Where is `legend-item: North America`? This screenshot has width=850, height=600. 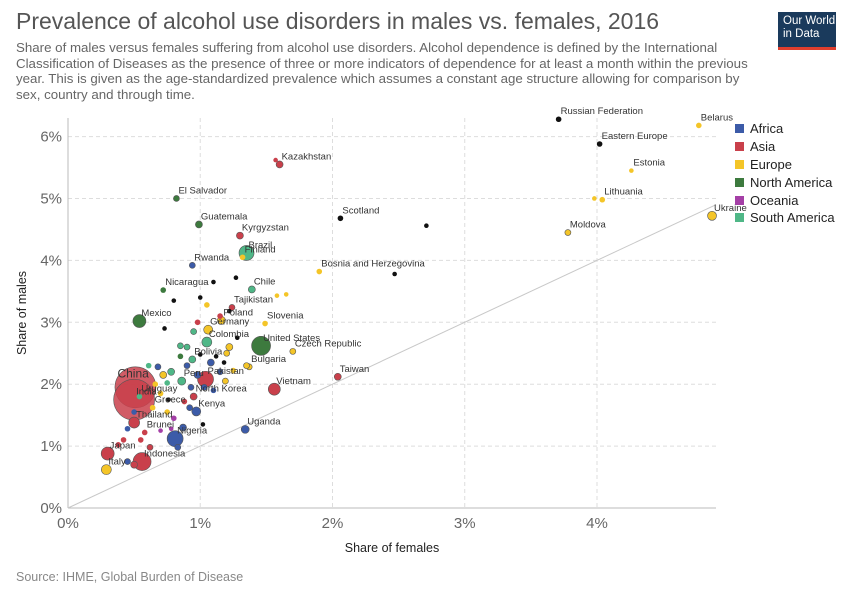
legend-item: North America is located at coordinates (785, 182).